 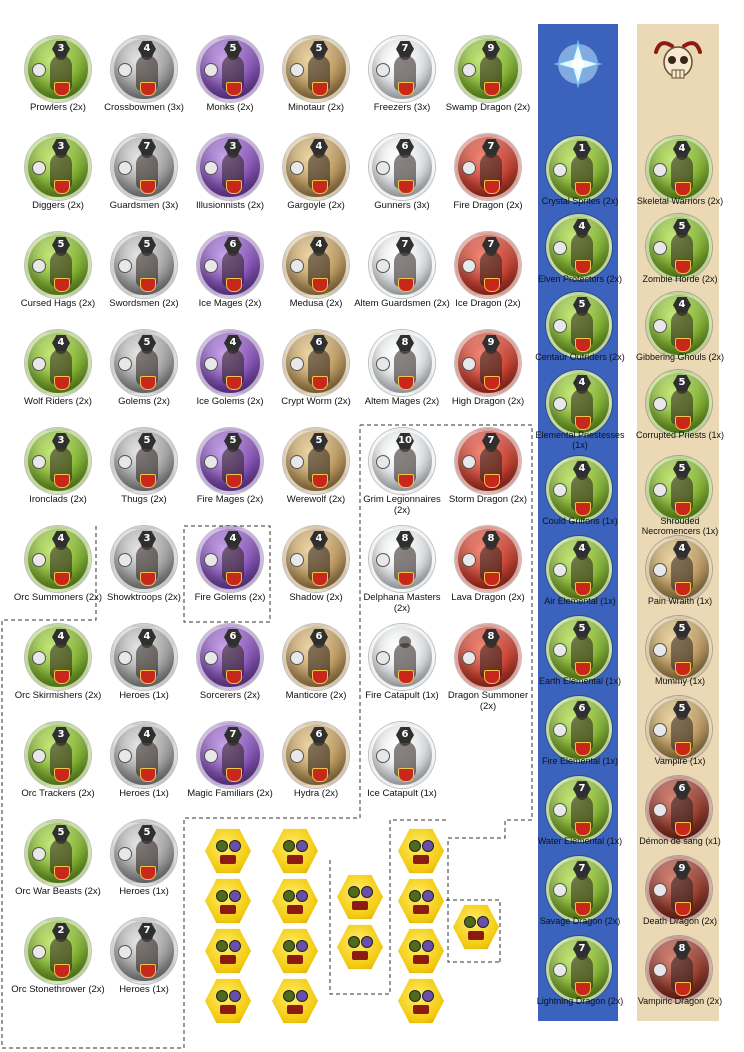 I want to click on unit-zombie-horde: 5 Zombie Horde (2x), so click(x=679, y=263).